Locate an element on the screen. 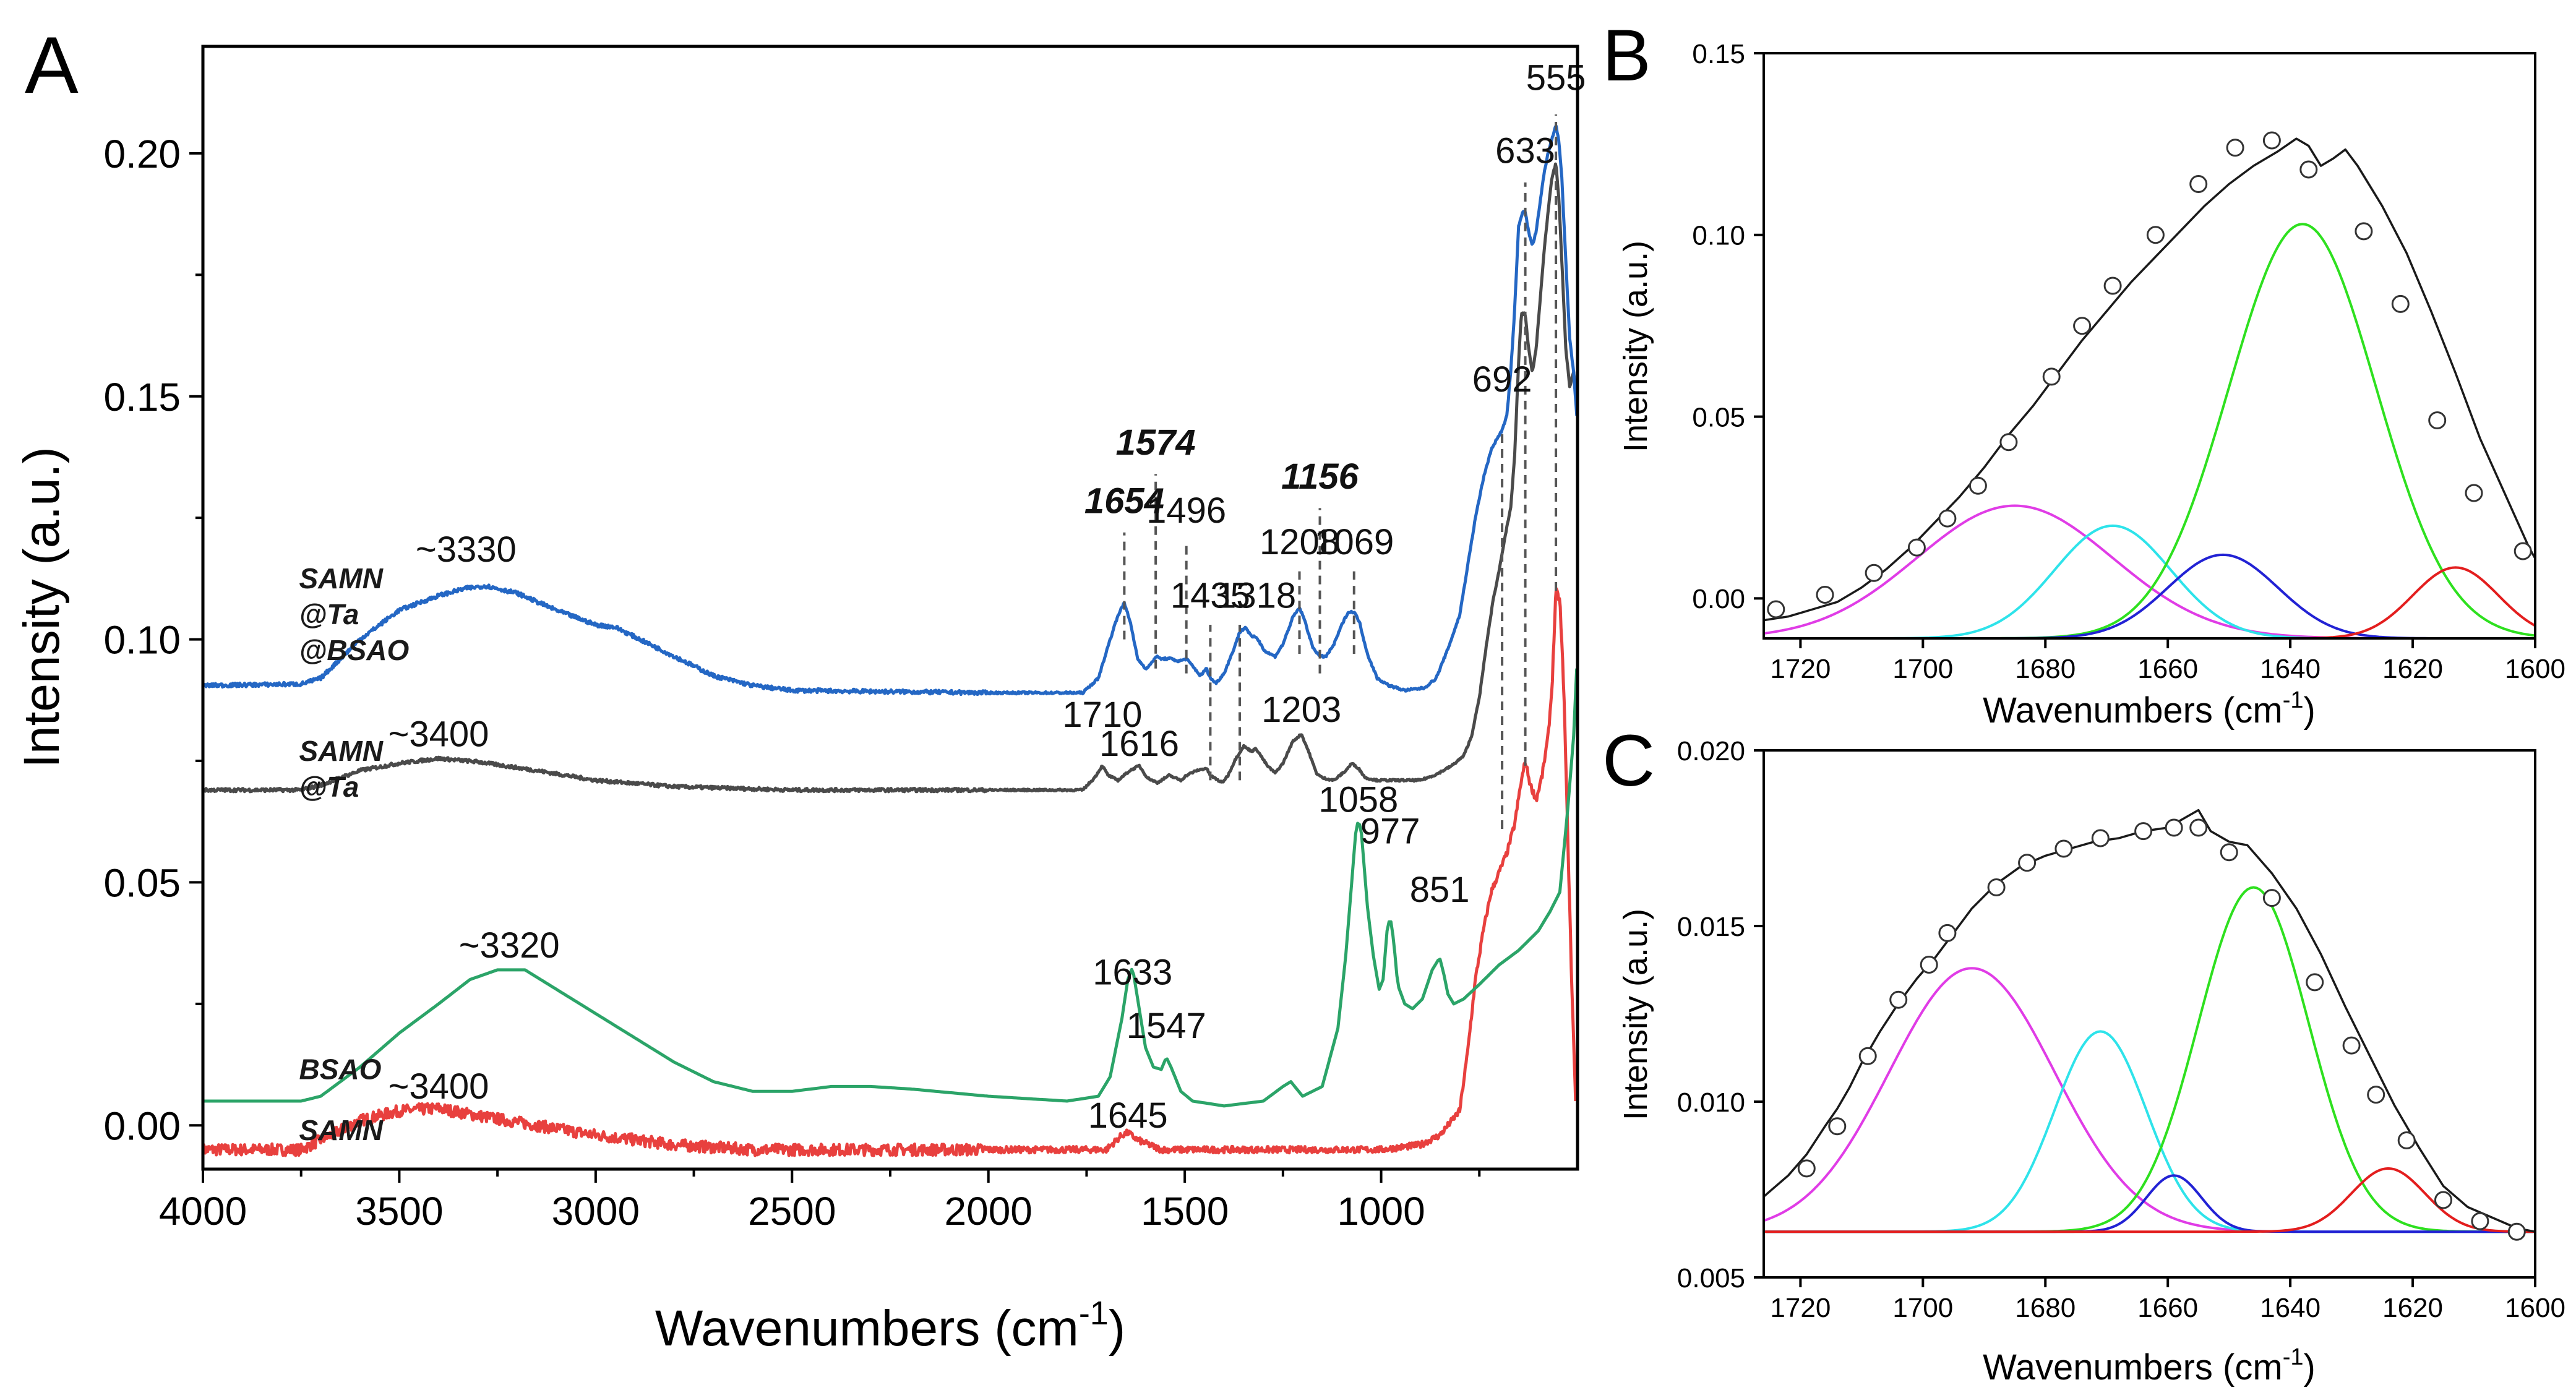 This screenshot has height=1398, width=2576. panel-a-x-tick-label: 3000 is located at coordinates (596, 1211).